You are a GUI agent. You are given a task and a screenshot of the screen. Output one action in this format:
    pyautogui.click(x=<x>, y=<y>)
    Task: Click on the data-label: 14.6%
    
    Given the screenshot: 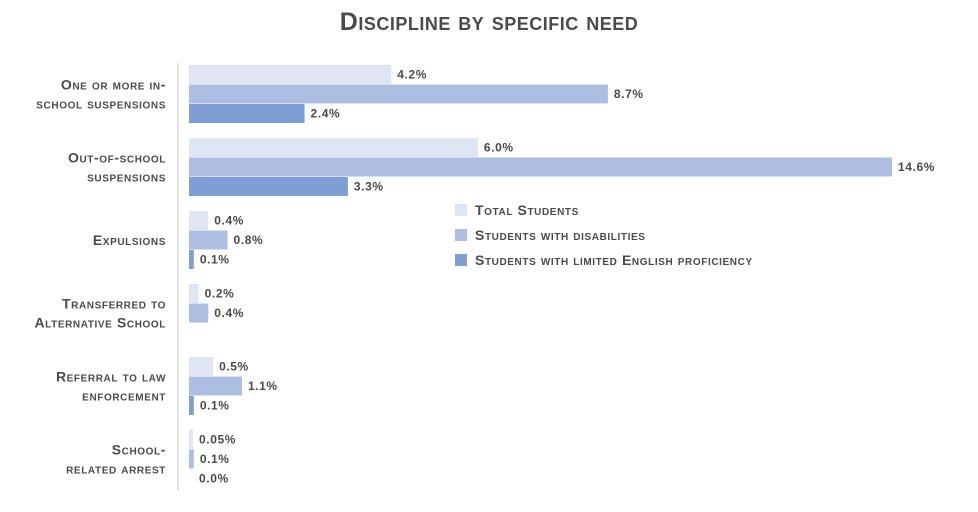 What is the action you would take?
    pyautogui.click(x=916, y=167)
    